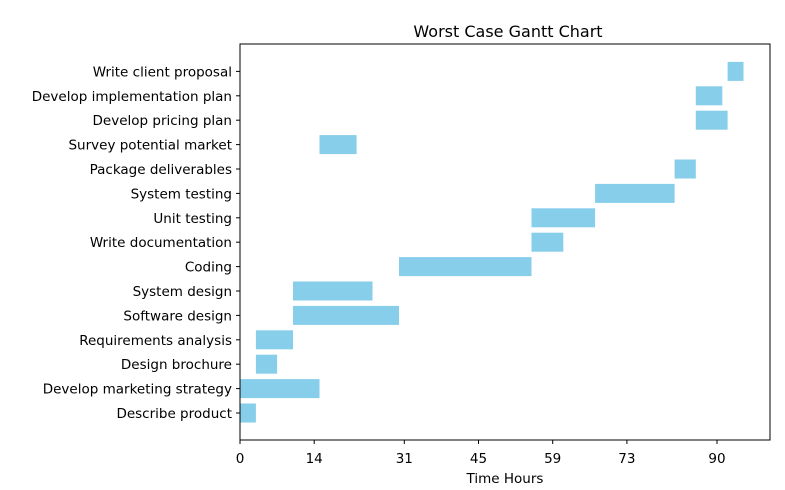 Image resolution: width=785 pixels, height=490 pixels. What do you see at coordinates (162, 72) in the screenshot?
I see `y-tick-label: Write client proposal` at bounding box center [162, 72].